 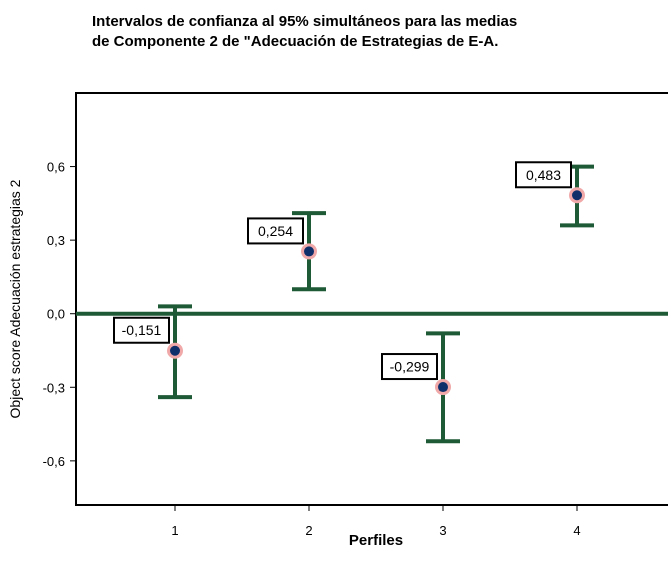 I want to click on errorbar-group: 0,254, so click(x=286, y=251).